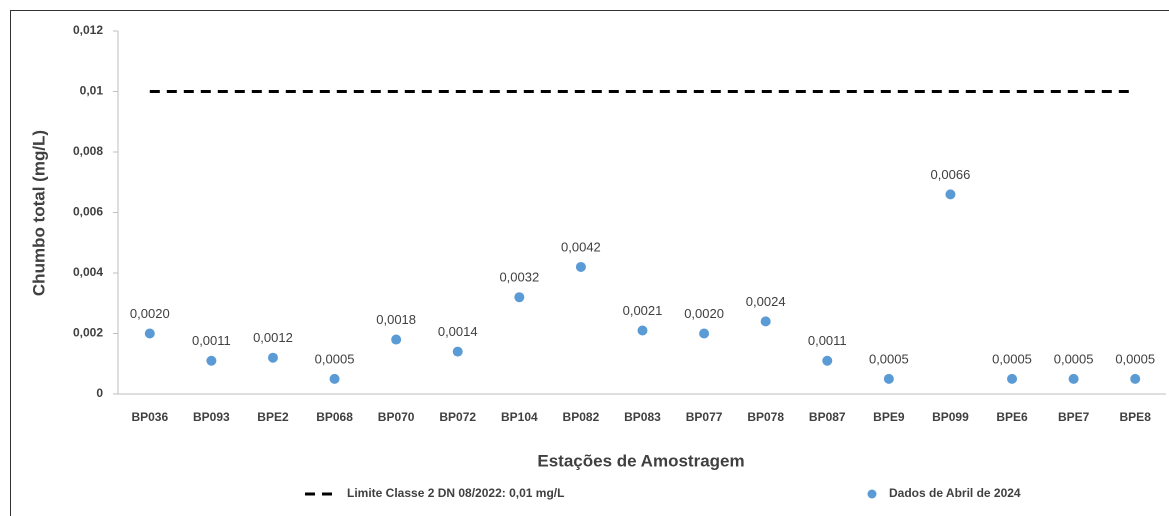 Image resolution: width=1169 pixels, height=516 pixels. I want to click on legend-label: Limite Classe 2 DN 08/2022: 0,01 mg/L, so click(455, 493).